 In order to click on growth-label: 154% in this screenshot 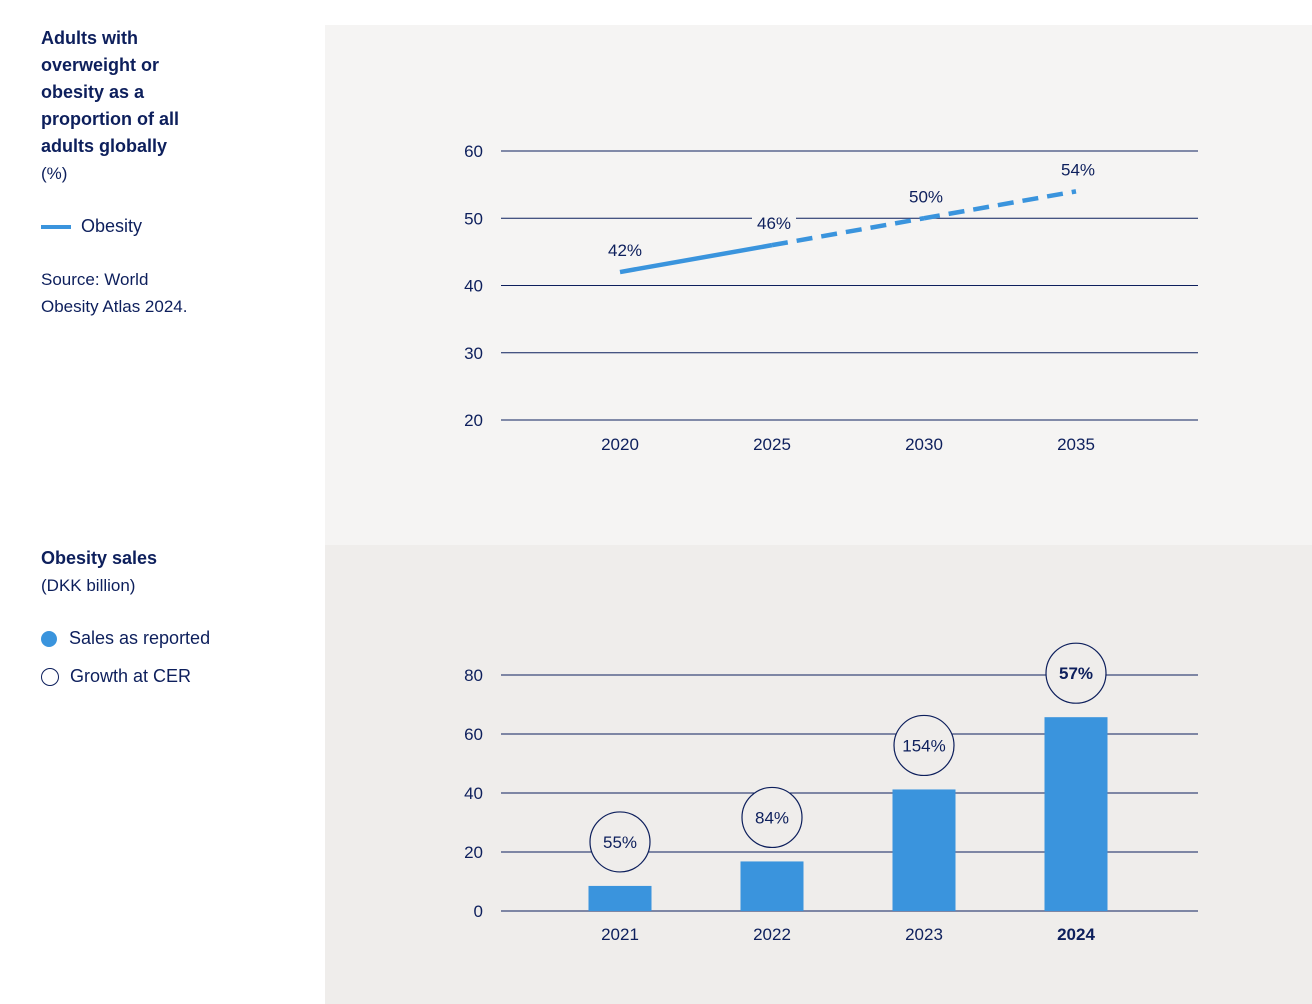, I will do `click(923, 745)`.